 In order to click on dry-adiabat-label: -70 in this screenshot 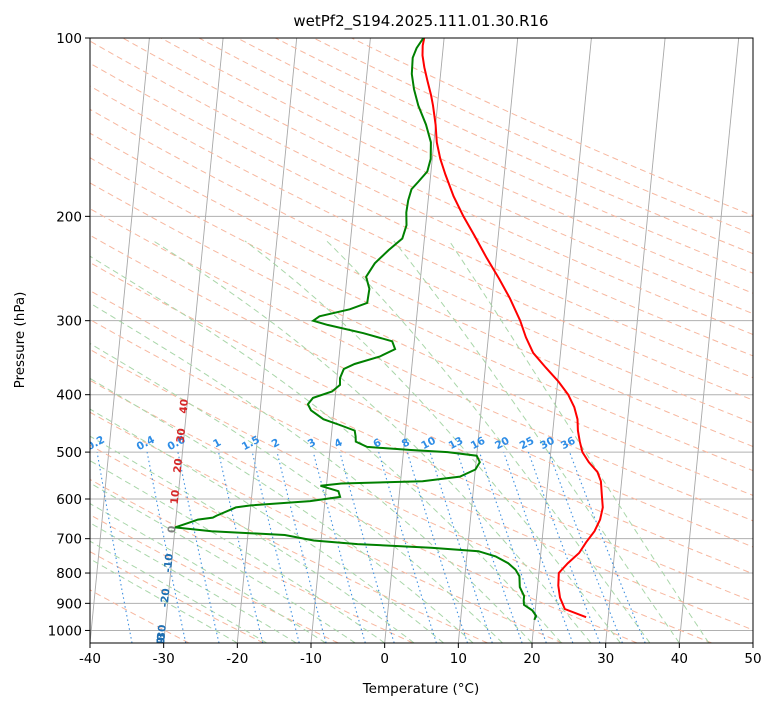, I will do `click(161, 647)`.